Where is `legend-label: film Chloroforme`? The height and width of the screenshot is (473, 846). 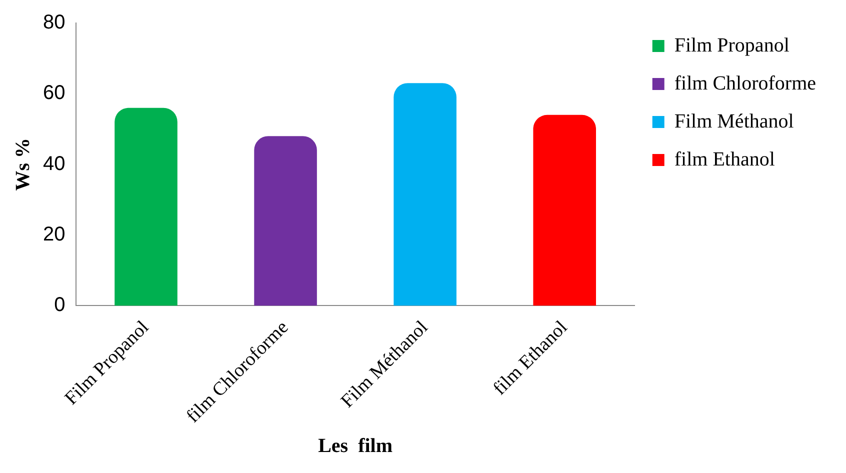 legend-label: film Chloroforme is located at coordinates (745, 83).